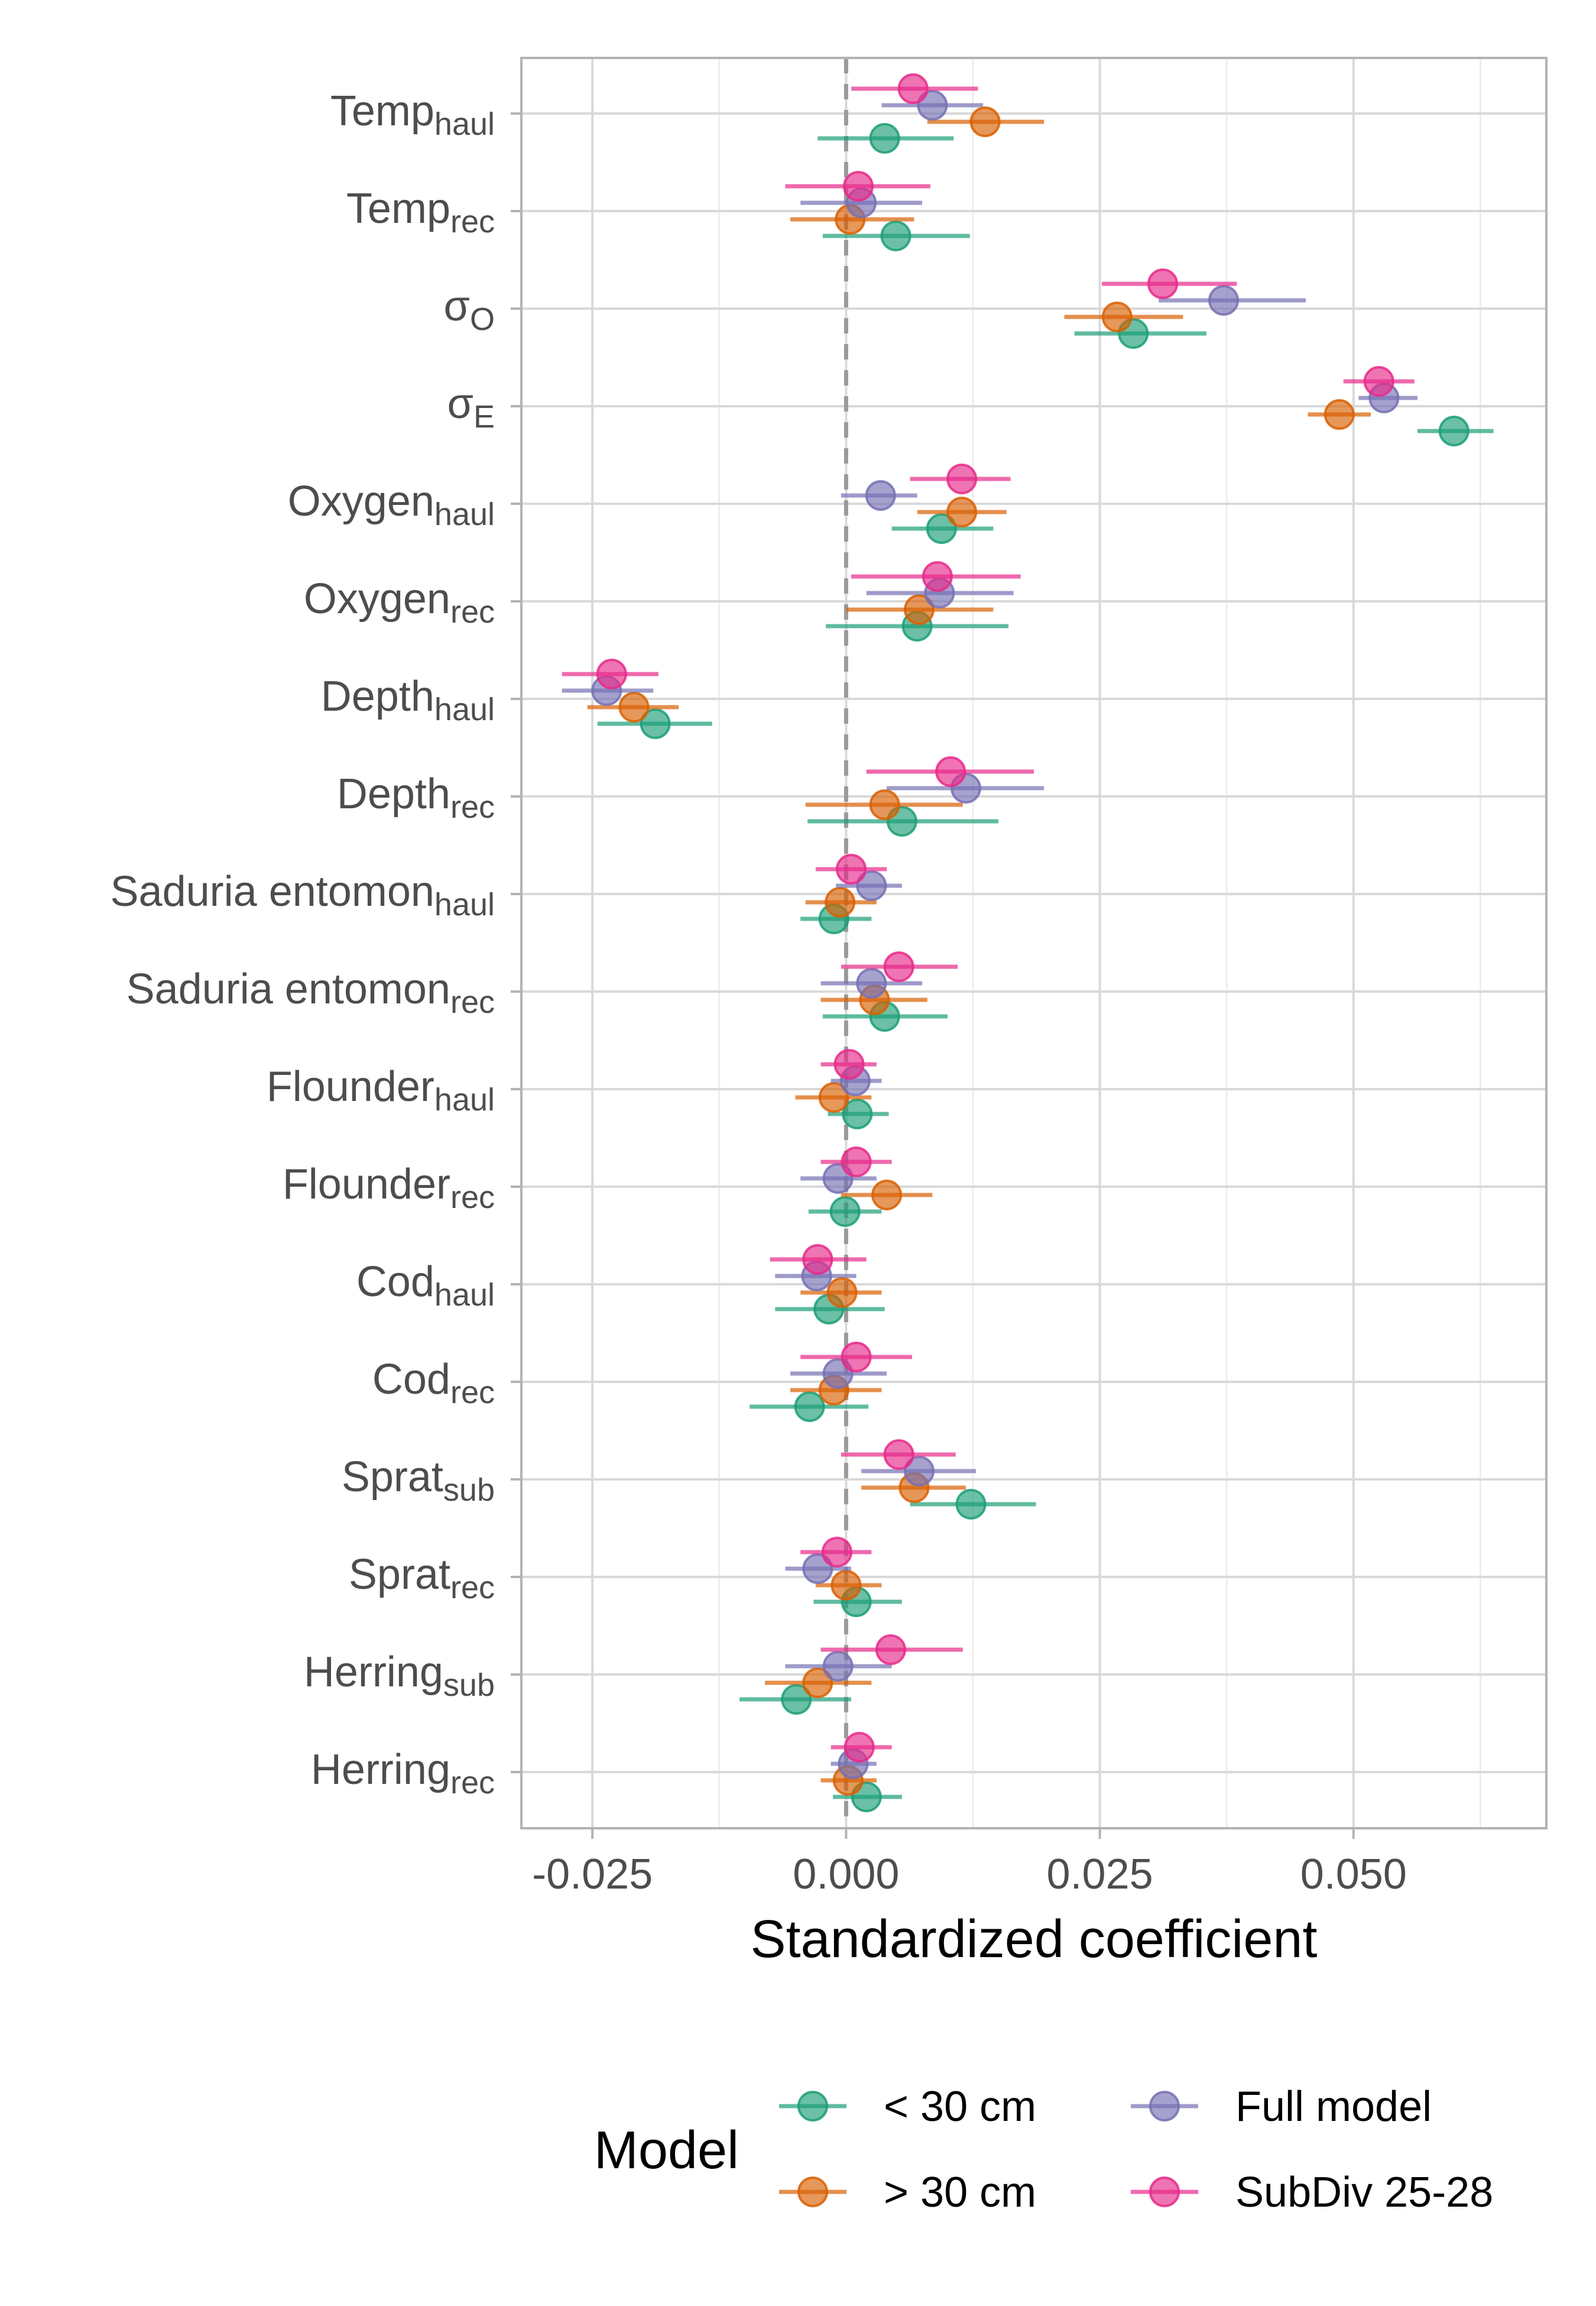  What do you see at coordinates (1364, 2192) in the screenshot?
I see `legend-entry-label: SubDiv 25-28` at bounding box center [1364, 2192].